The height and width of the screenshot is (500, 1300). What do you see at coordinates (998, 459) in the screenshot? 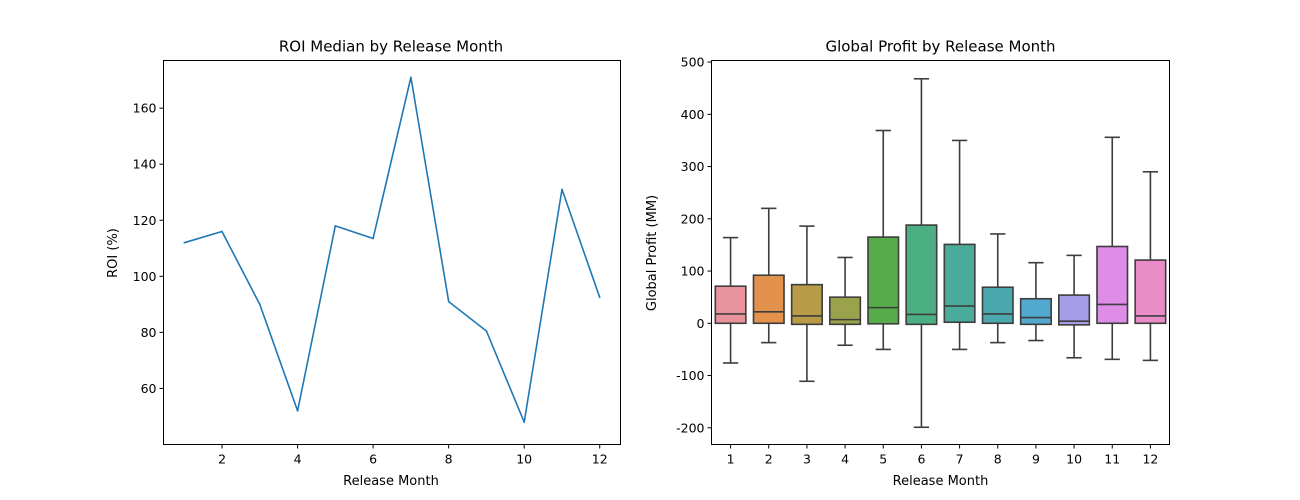
I see `profit-x-tick-label: 8` at bounding box center [998, 459].